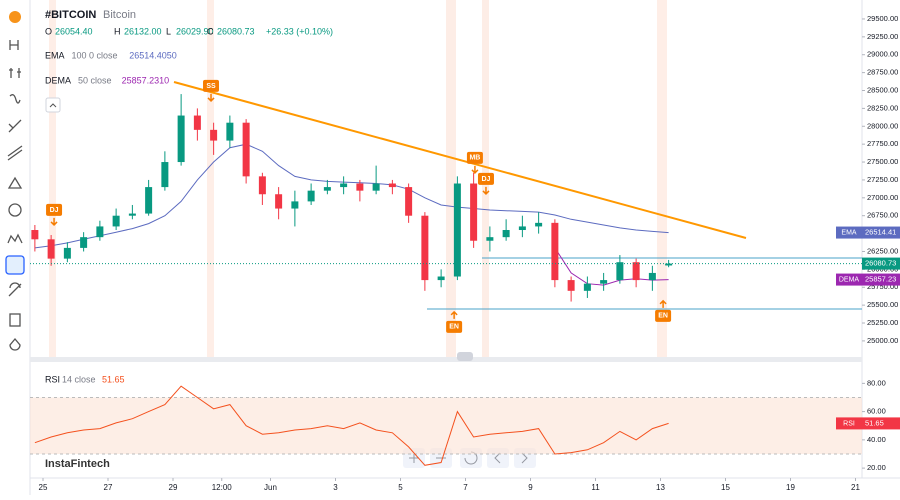 The height and width of the screenshot is (500, 900). I want to click on x-tick-label: 19, so click(790, 487).